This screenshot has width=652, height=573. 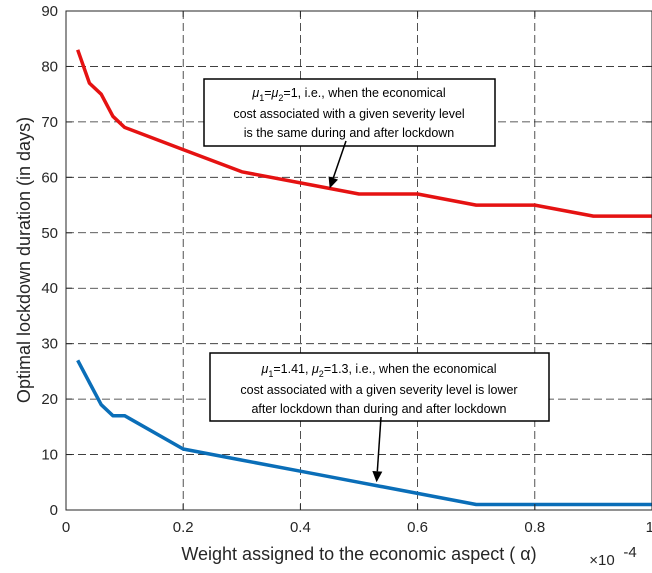 I want to click on x-exponent-power: -4, so click(x=629, y=552).